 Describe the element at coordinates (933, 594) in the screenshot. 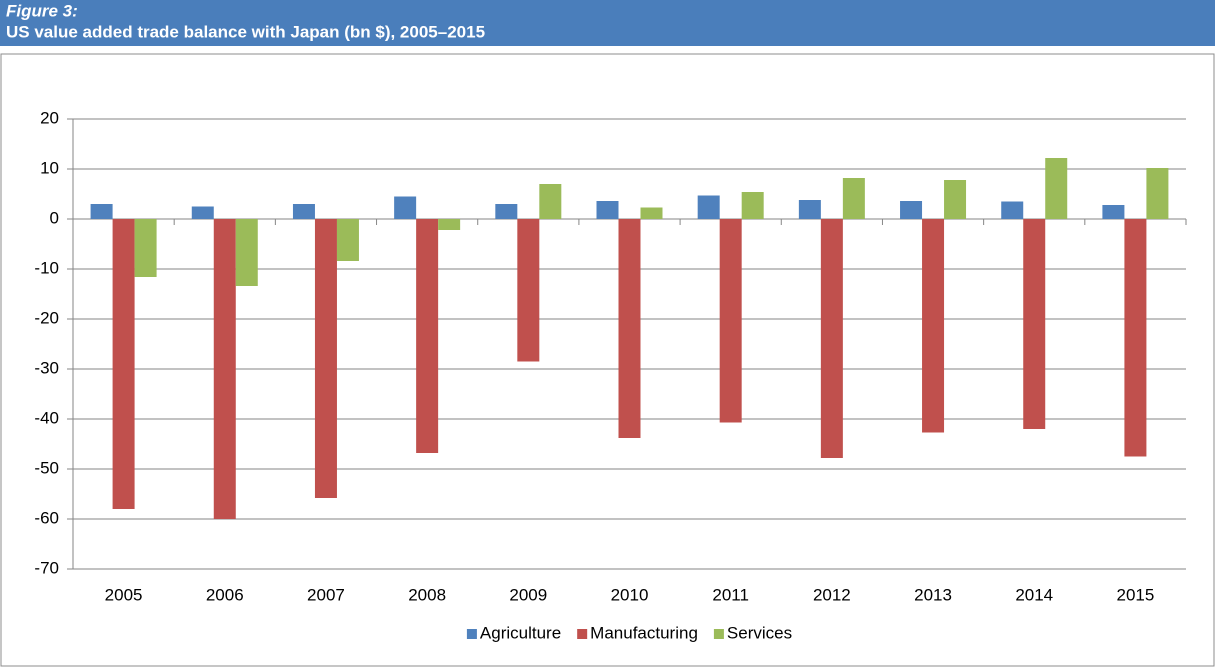

I see `x-tick-label: 2013` at that location.